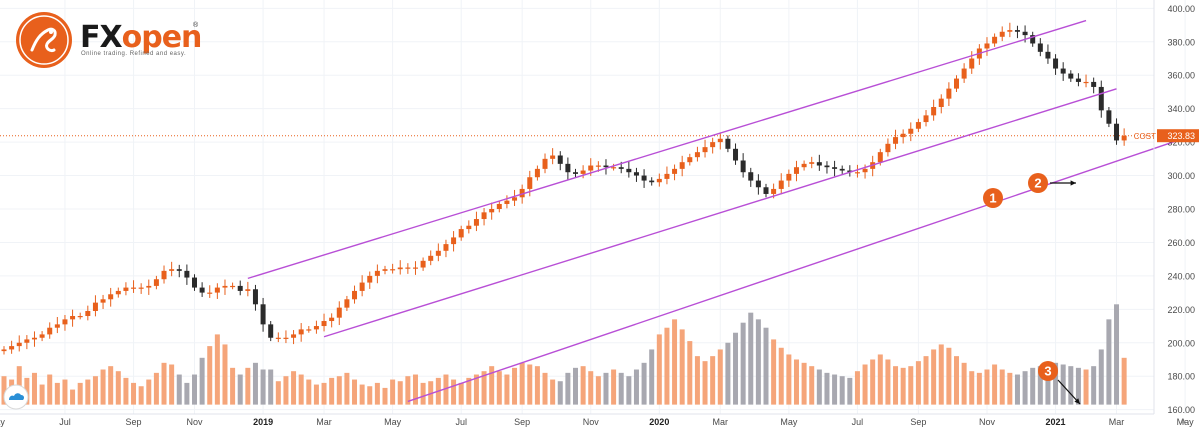 This screenshot has width=1200, height=430. What do you see at coordinates (44, 40) in the screenshot?
I see `fxopen-logo-icon` at bounding box center [44, 40].